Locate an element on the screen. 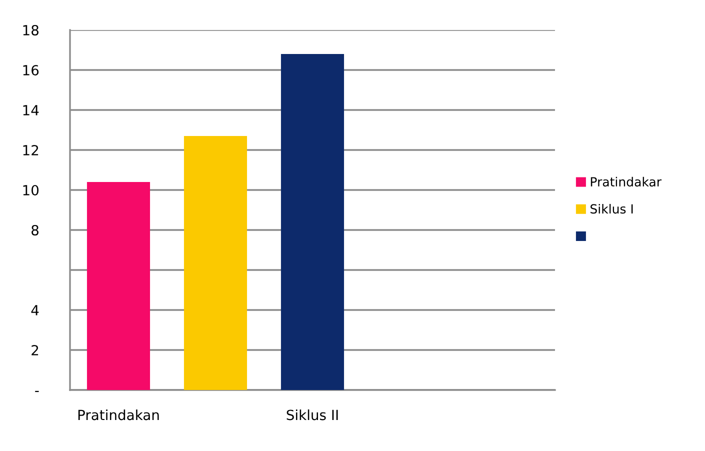 The width and height of the screenshot is (705, 451). y-tick-label: 14 is located at coordinates (31, 110).